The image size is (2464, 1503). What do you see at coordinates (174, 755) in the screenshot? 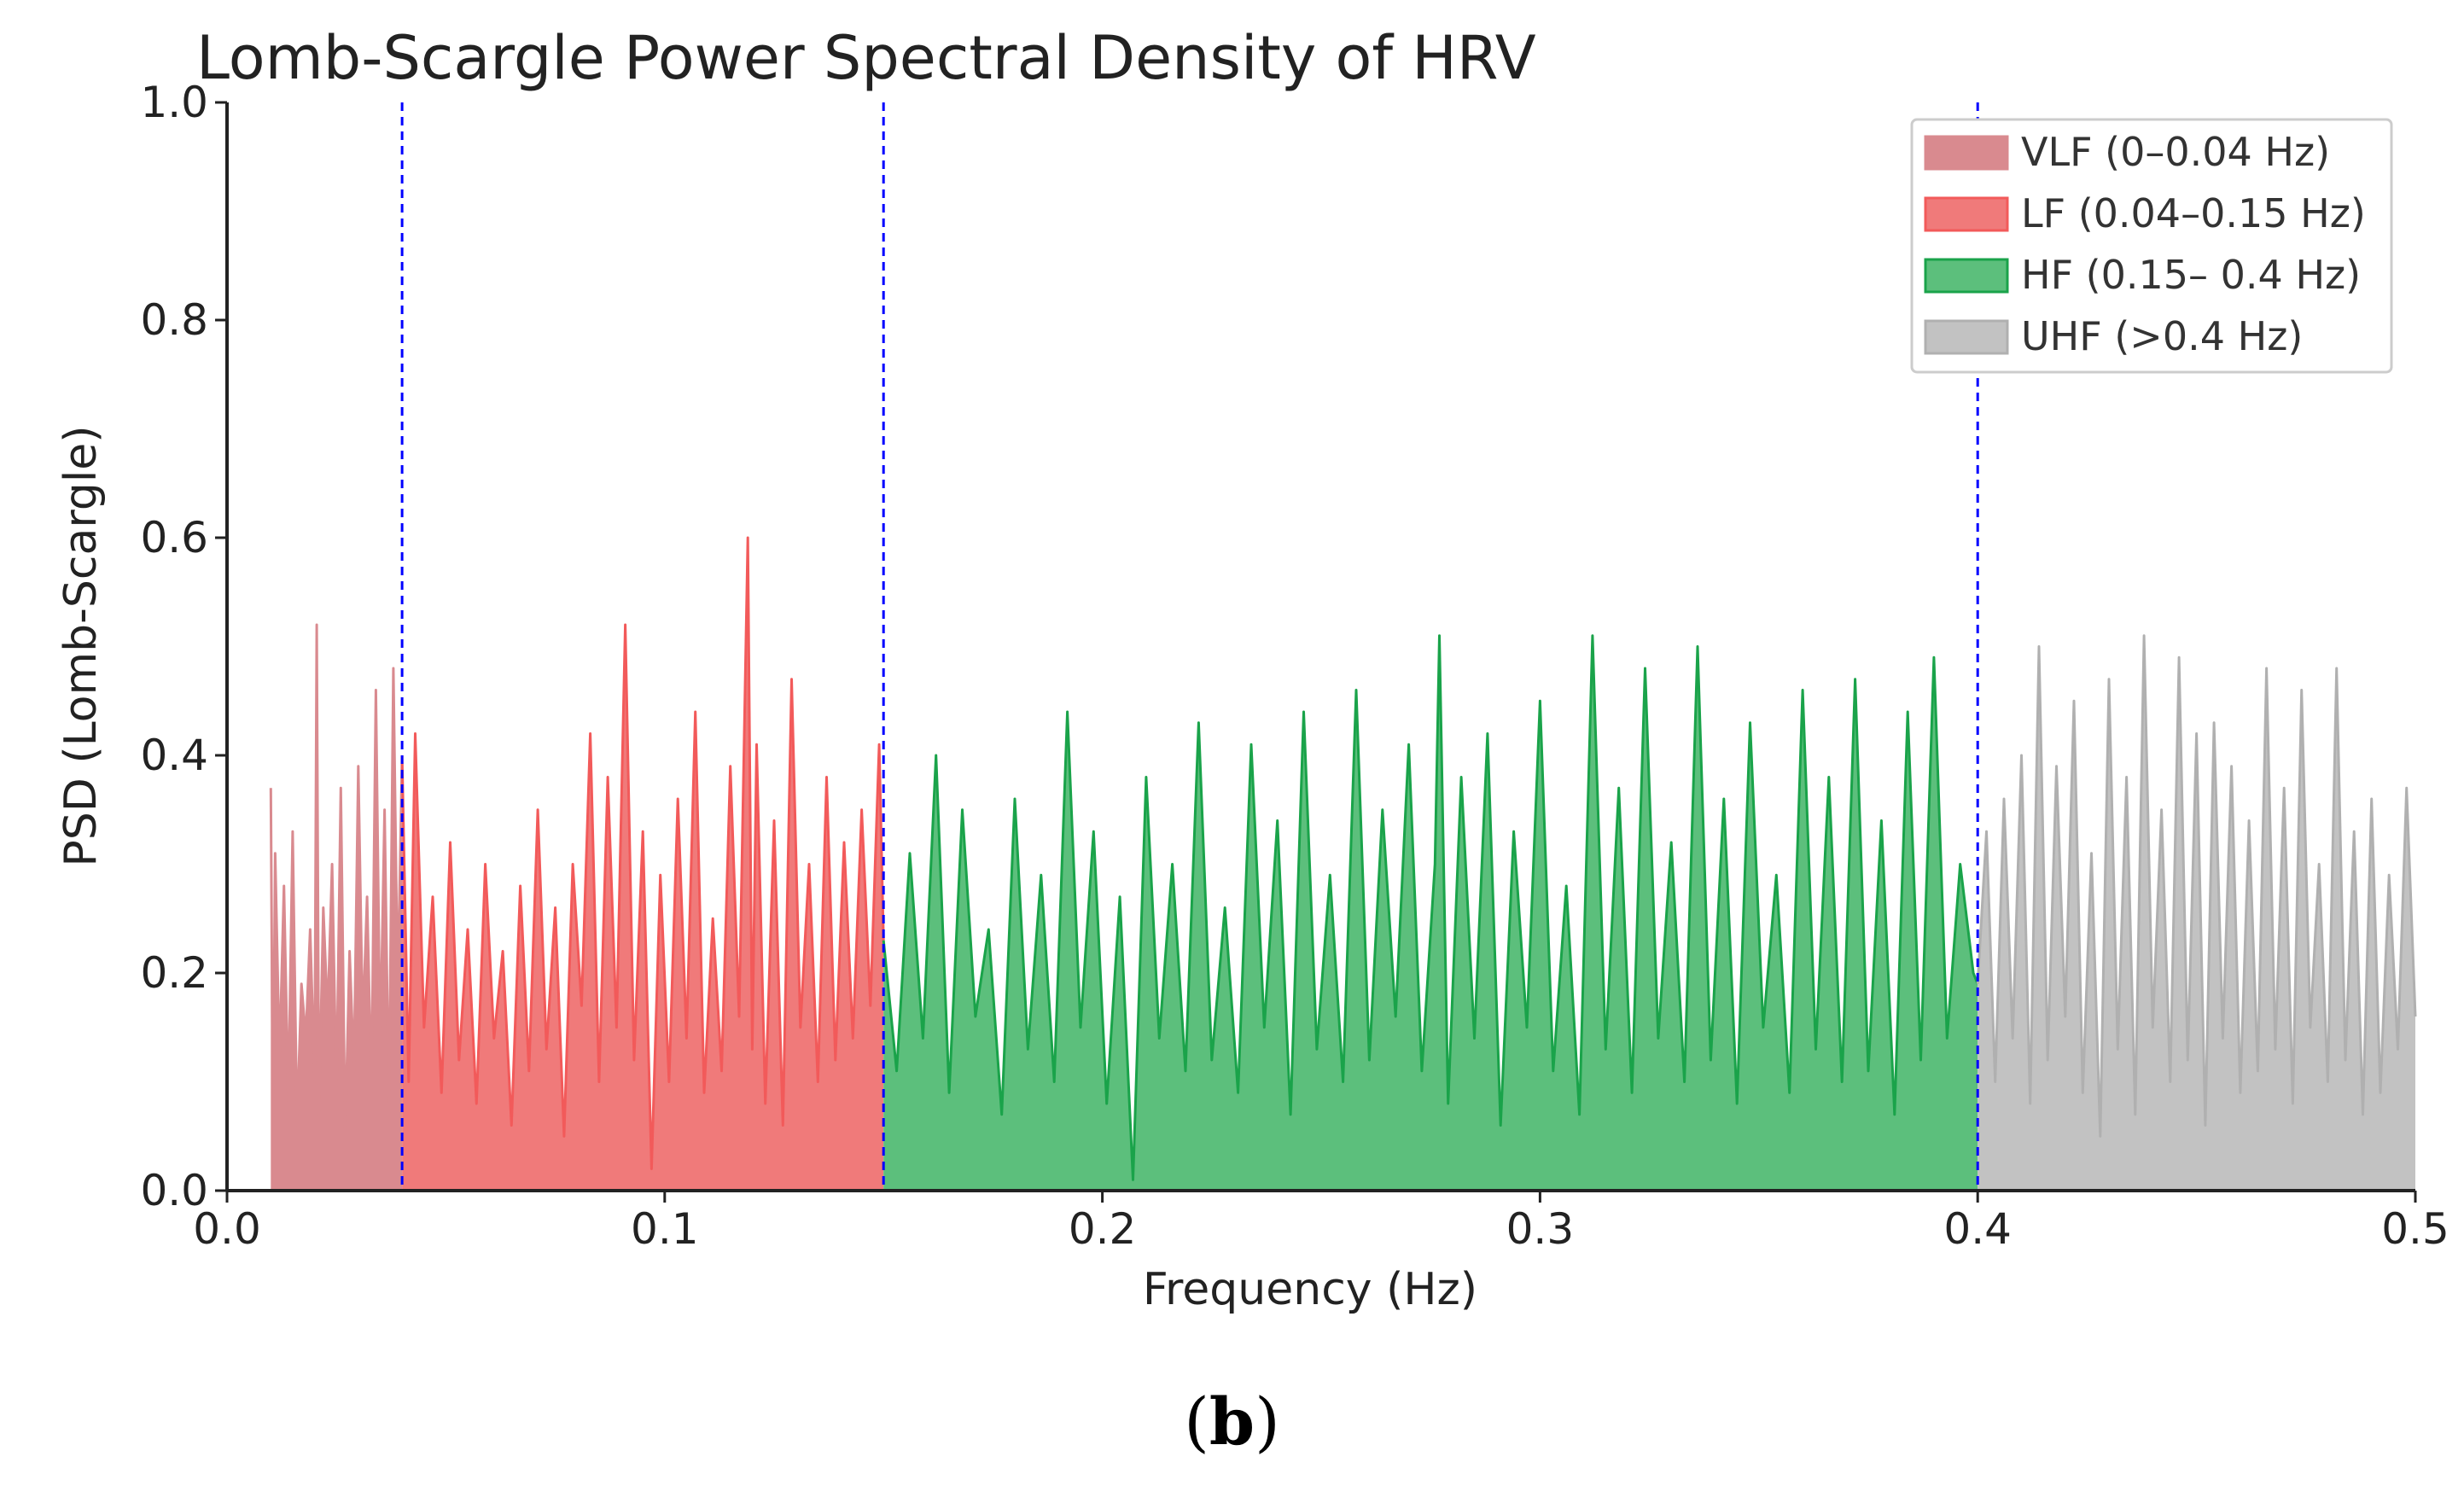
I see `y-tick-label: 0.4` at bounding box center [174, 755].